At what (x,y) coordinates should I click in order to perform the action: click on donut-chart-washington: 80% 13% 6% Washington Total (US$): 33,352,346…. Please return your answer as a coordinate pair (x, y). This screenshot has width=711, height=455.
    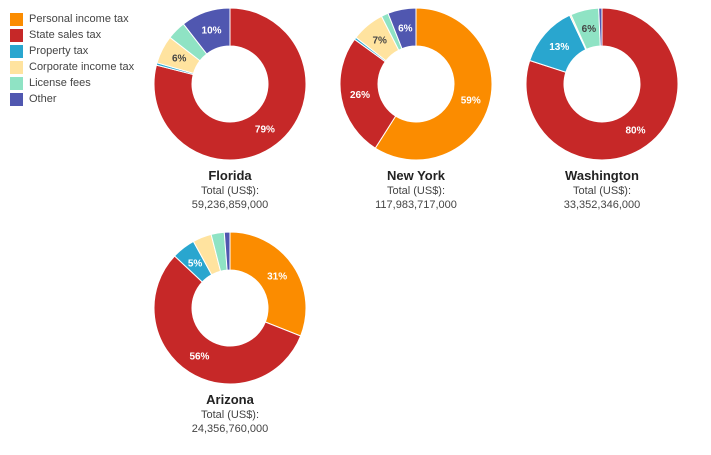
    Looking at the image, I should click on (602, 109).